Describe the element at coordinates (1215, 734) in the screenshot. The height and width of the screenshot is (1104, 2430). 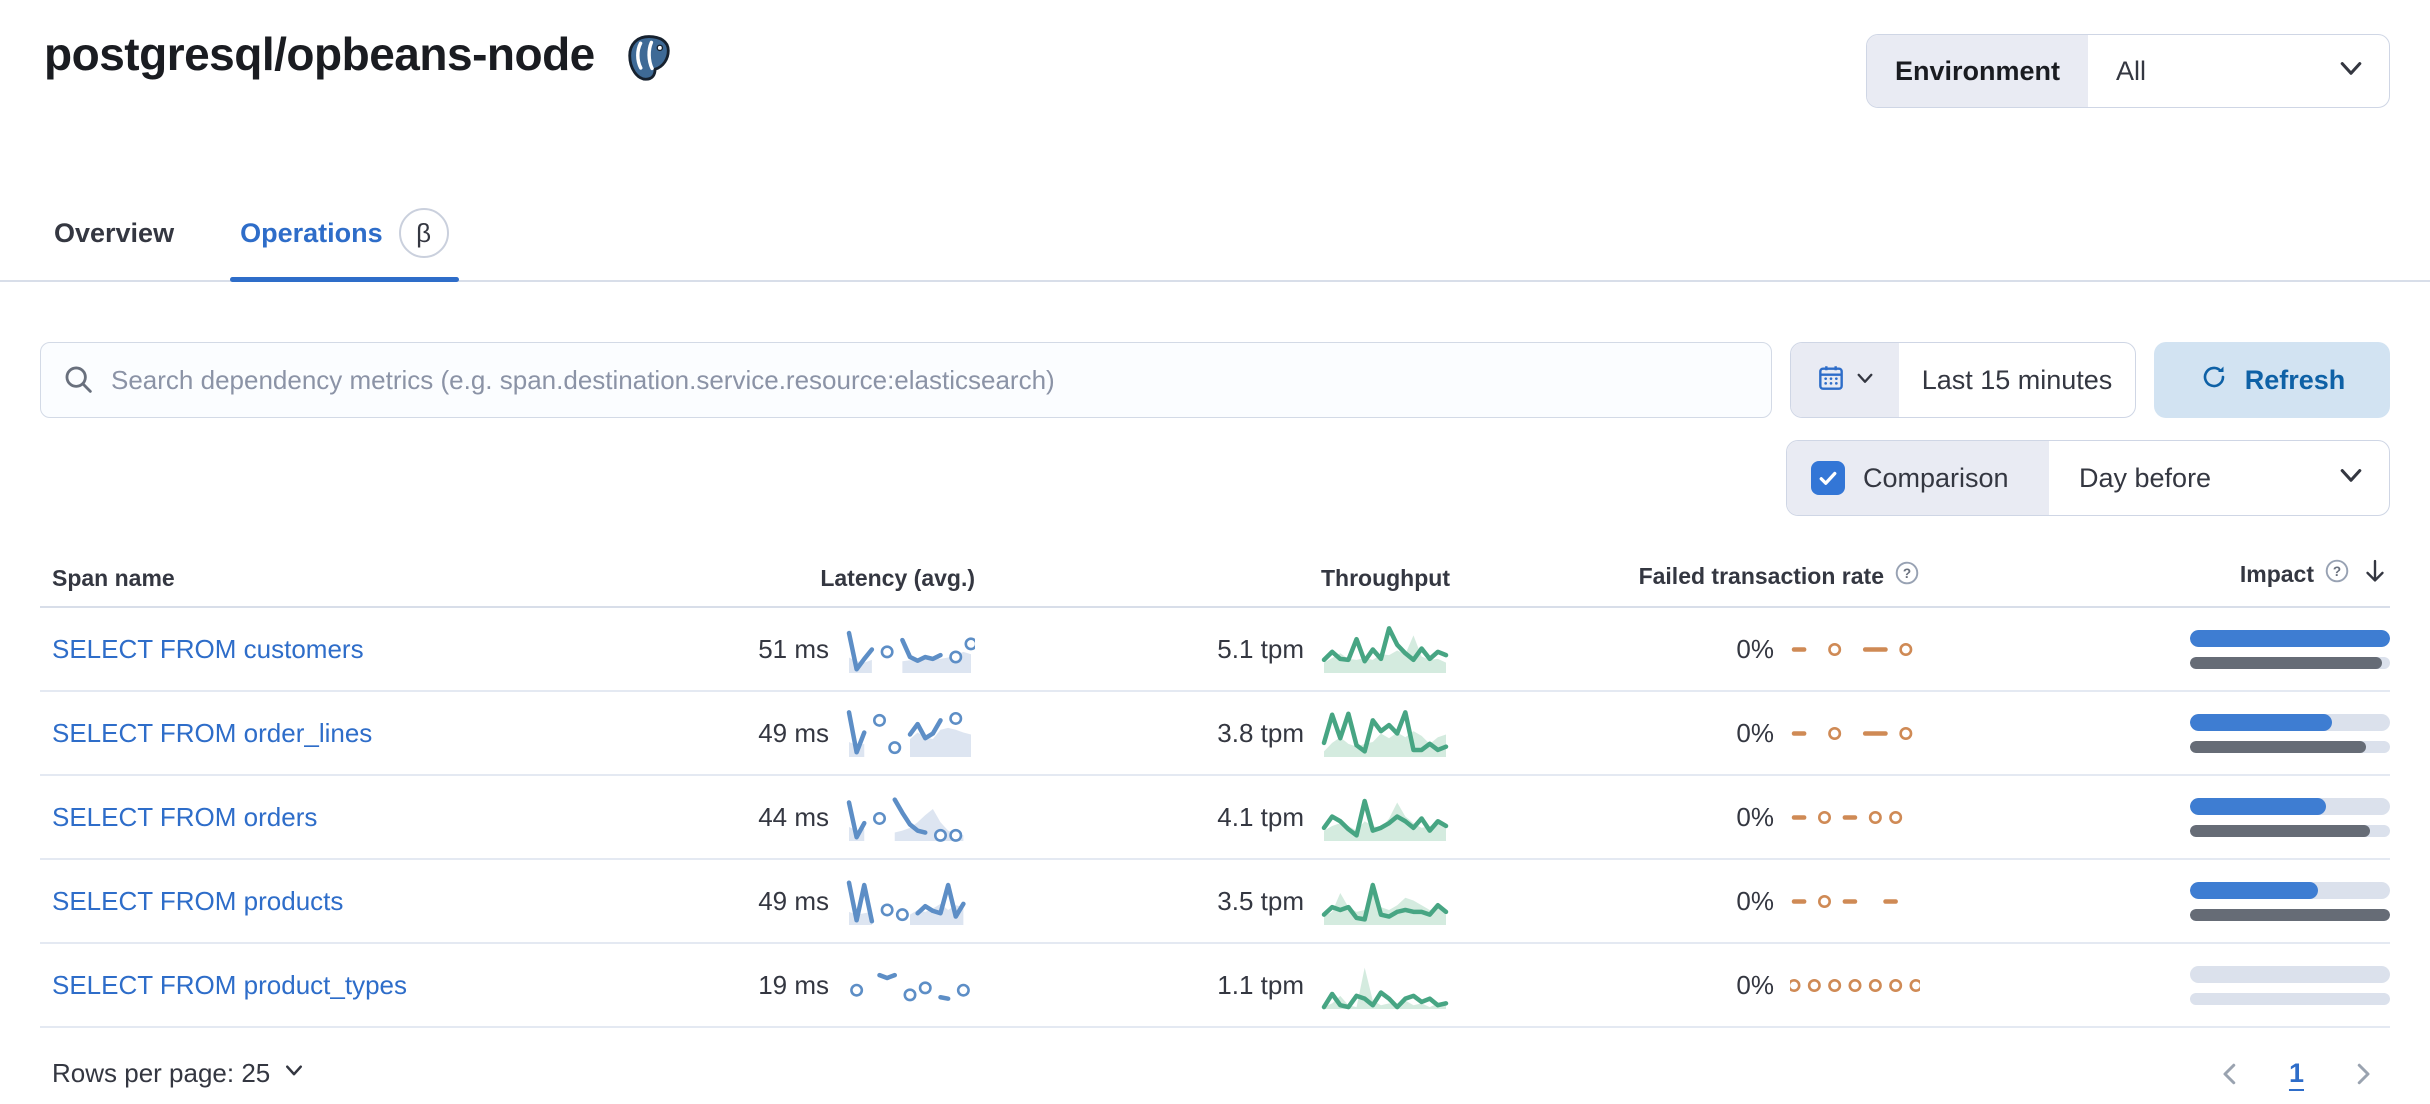
I see `table-row: SELECT FROM order_lines 49 ms 3.8 tpm 0%` at that location.